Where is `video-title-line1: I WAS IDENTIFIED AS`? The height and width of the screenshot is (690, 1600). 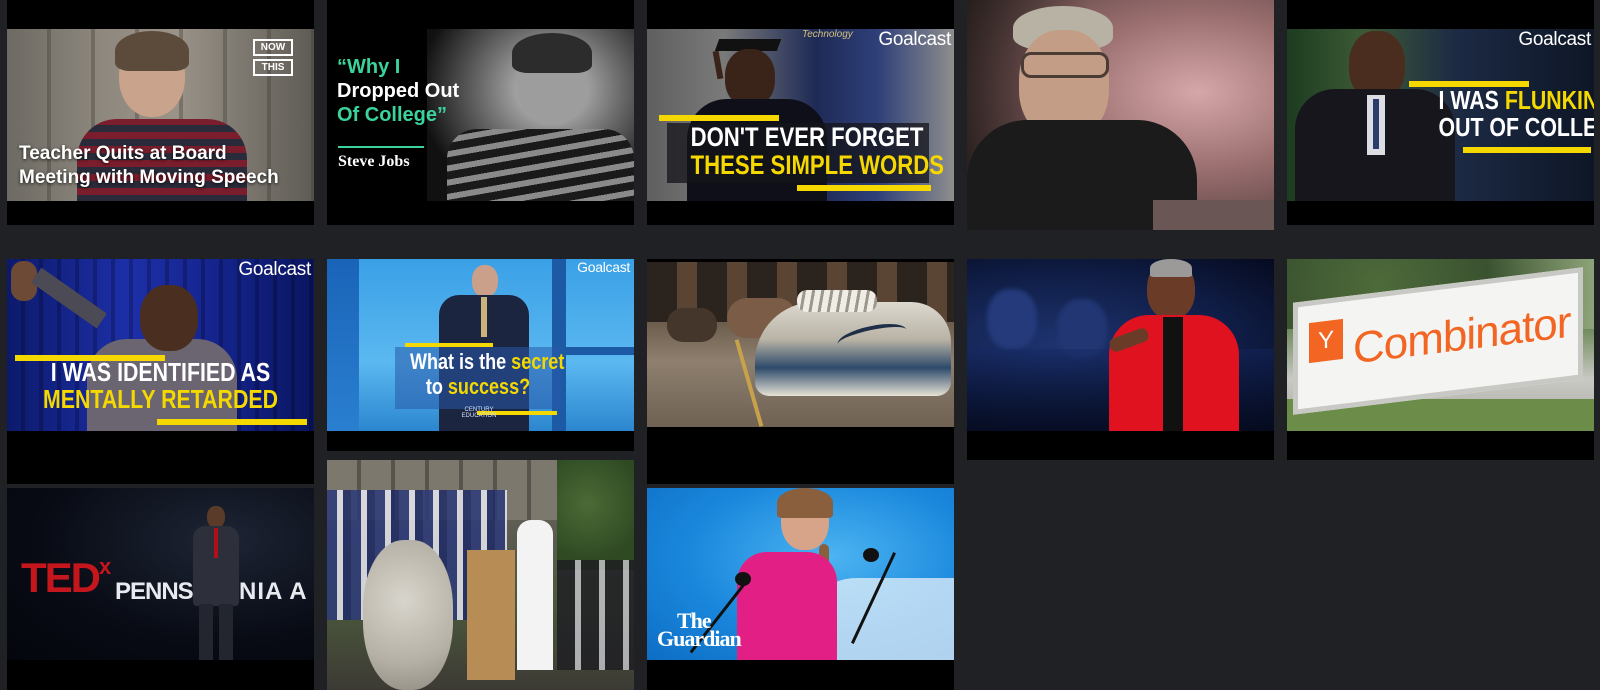
video-title-line1: I WAS IDENTIFIED AS is located at coordinates (160, 372).